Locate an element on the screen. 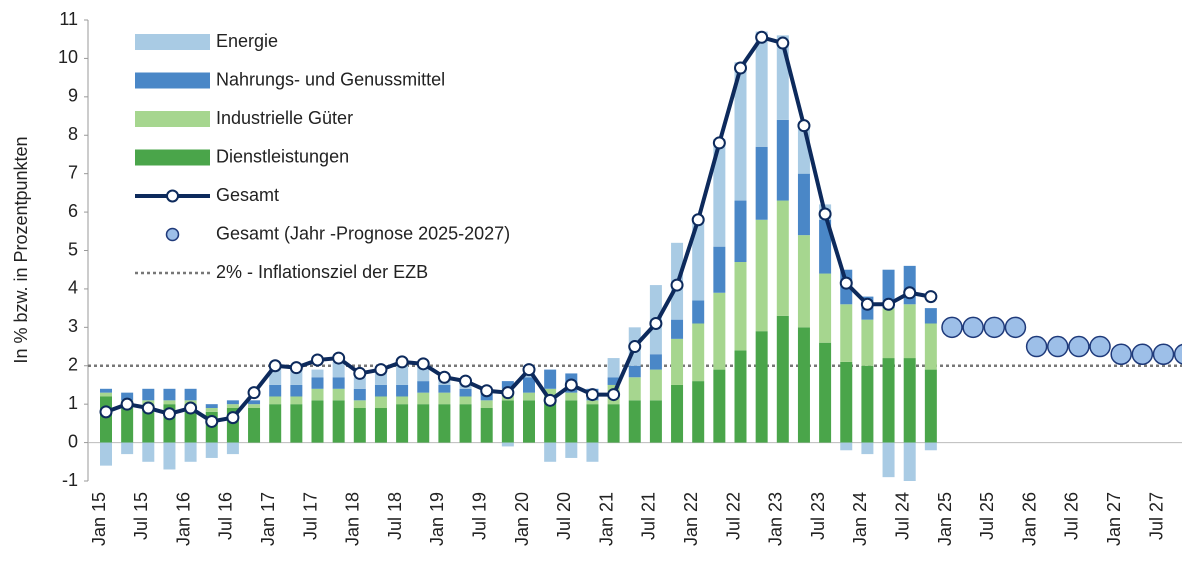 Image resolution: width=1182 pixels, height=572 pixels. x-tick-label: Jan 23 is located at coordinates (776, 519).